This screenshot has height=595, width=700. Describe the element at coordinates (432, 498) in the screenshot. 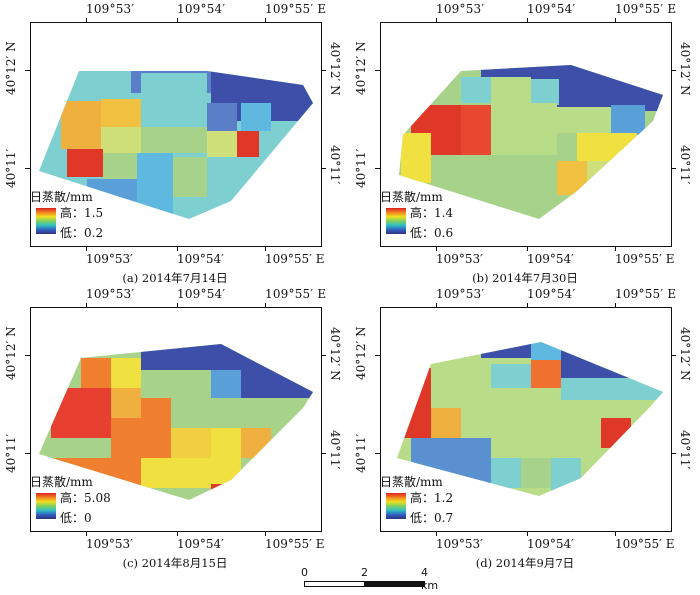

I see `legend-high: 高：1.2` at that location.